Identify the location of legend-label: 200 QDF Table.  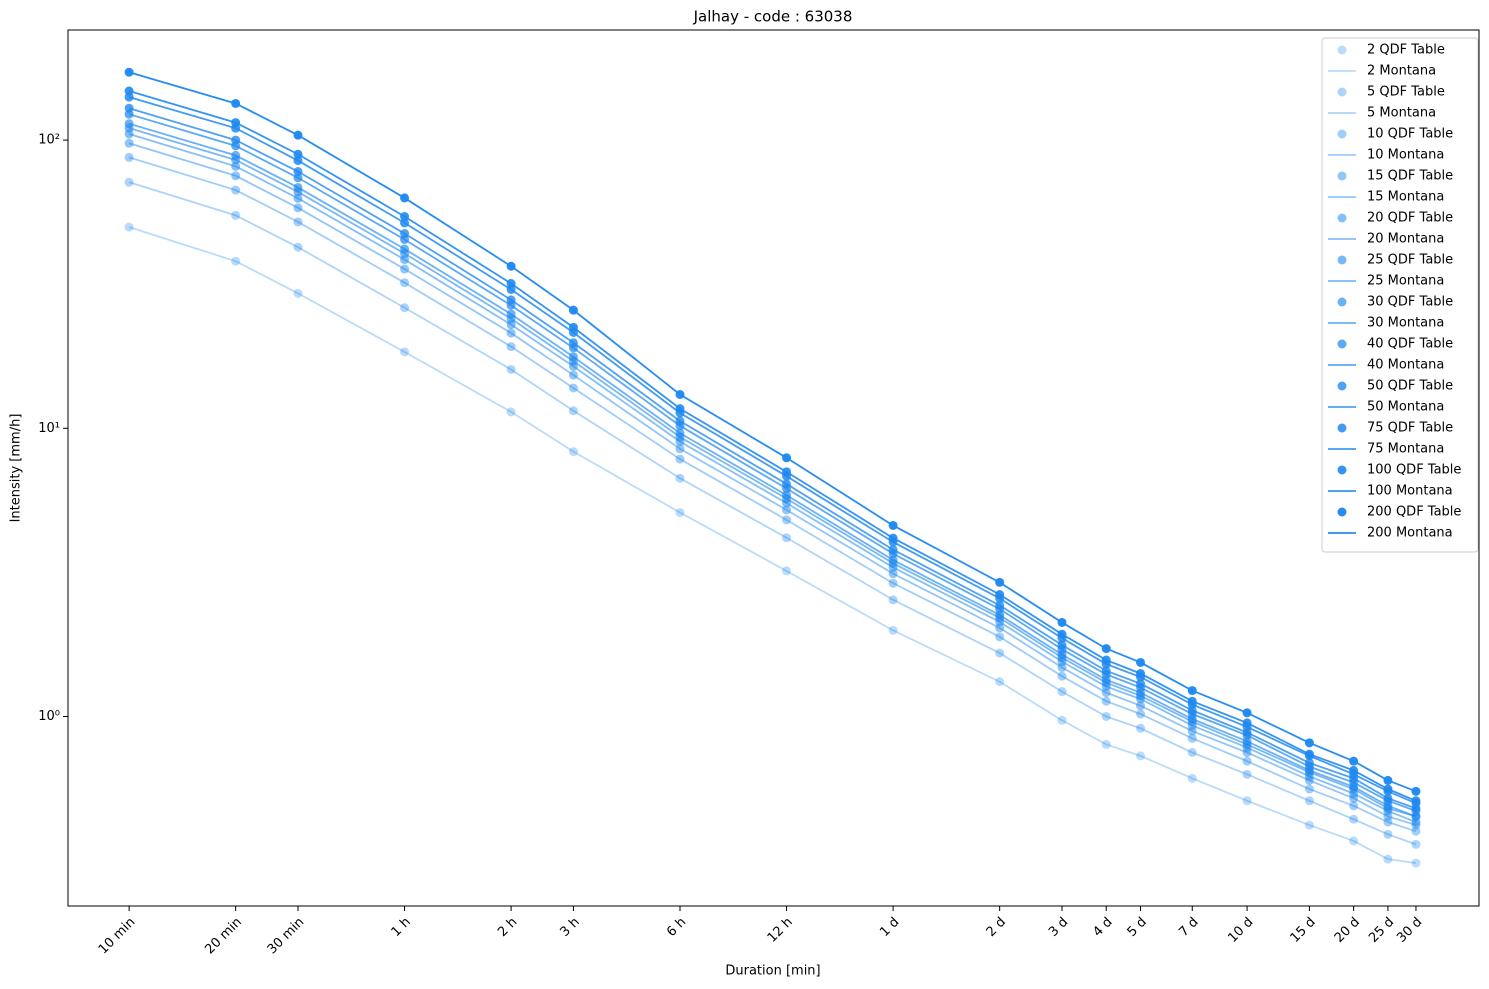
(1414, 512).